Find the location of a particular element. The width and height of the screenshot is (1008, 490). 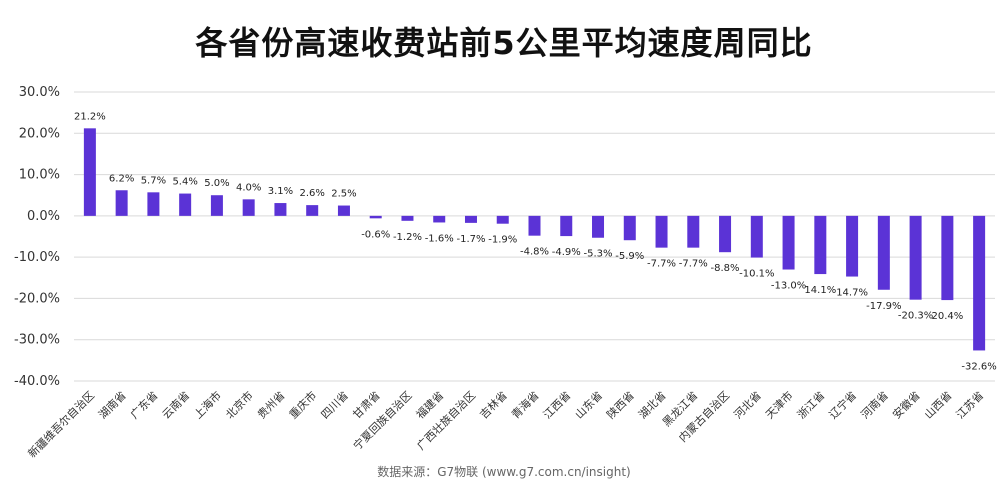

category-label: 江苏省 is located at coordinates (970, 405).